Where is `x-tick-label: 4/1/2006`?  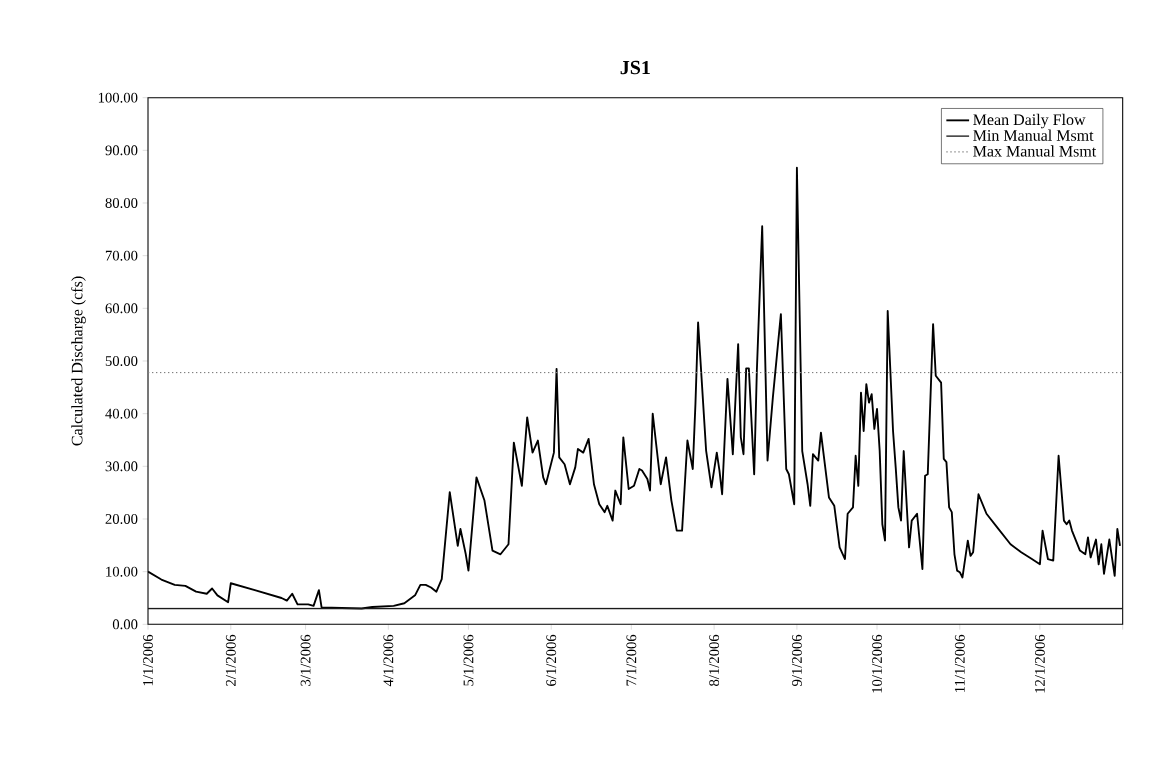 x-tick-label: 4/1/2006 is located at coordinates (388, 660).